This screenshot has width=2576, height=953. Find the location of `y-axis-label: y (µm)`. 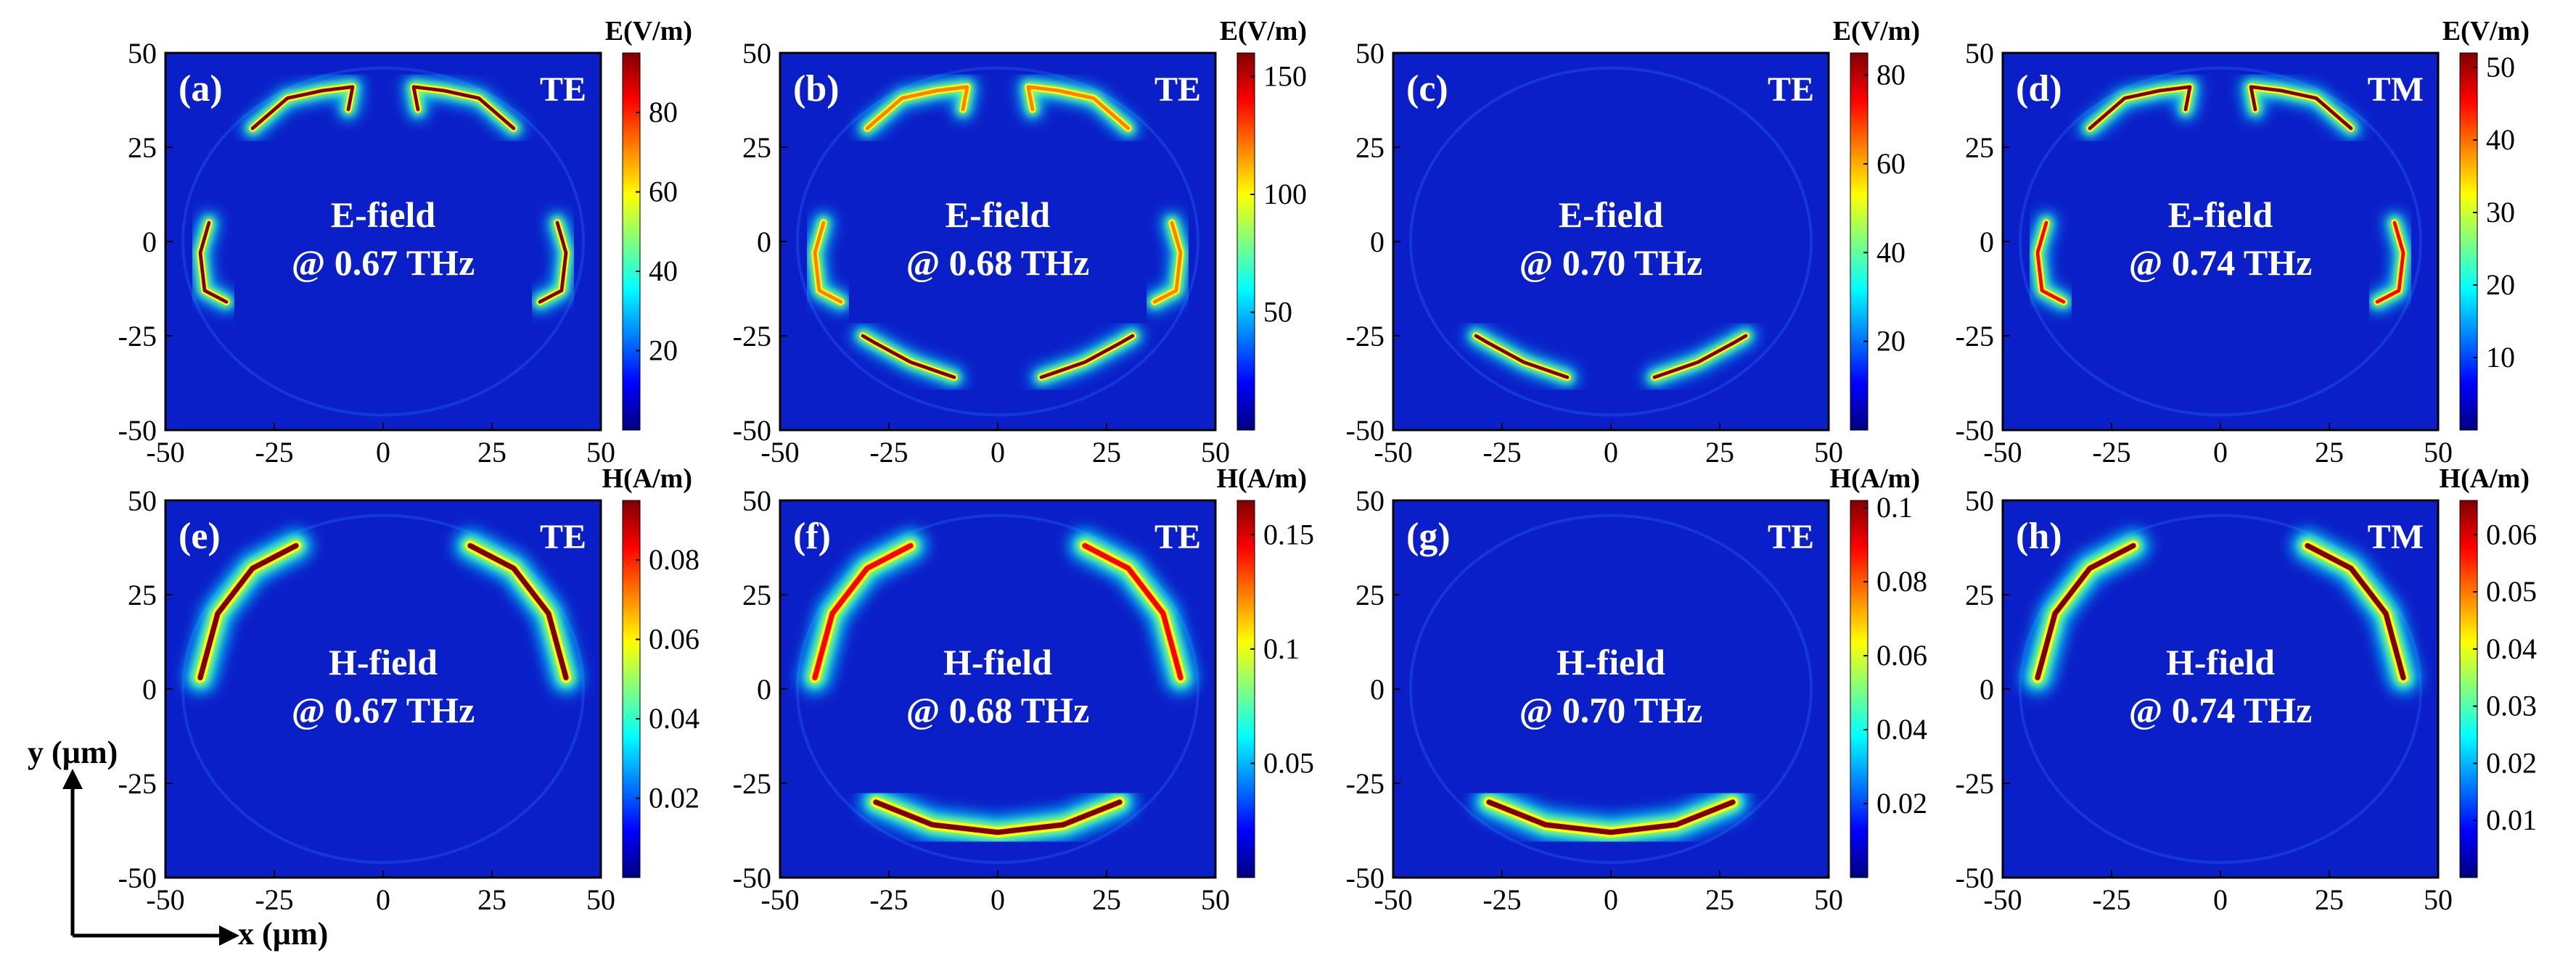

y-axis-label: y (µm) is located at coordinates (73, 752).